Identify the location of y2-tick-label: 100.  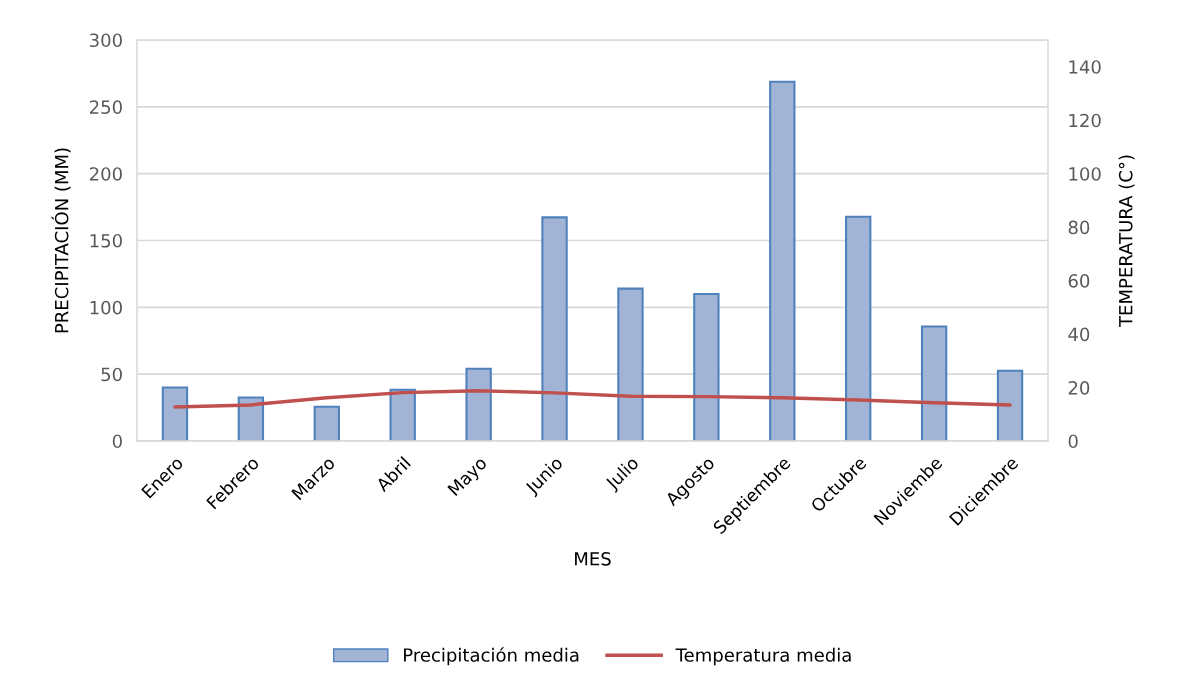
(1085, 174).